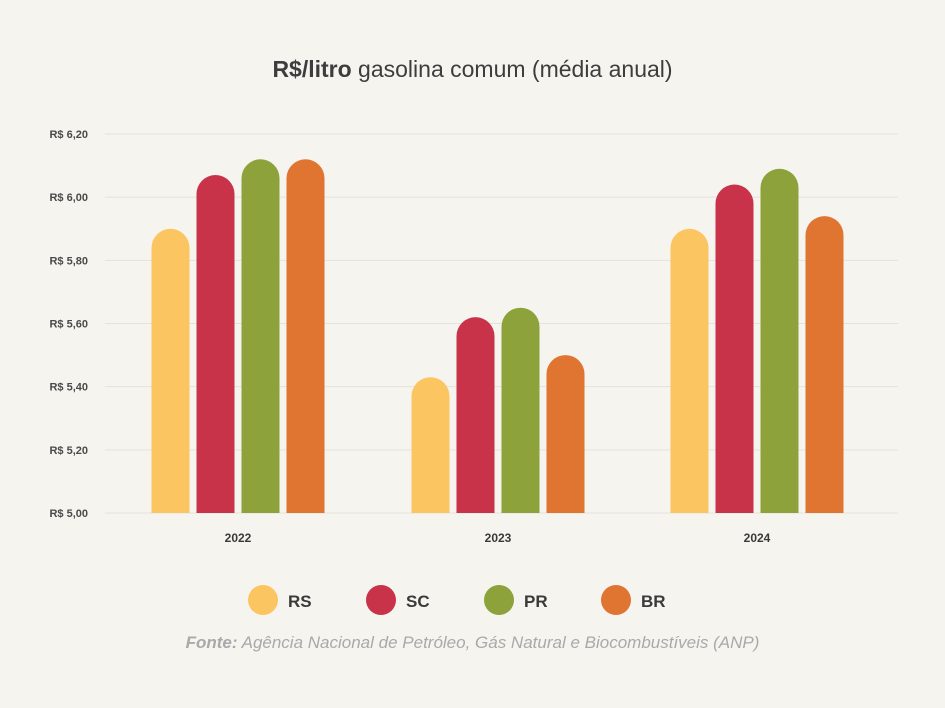  What do you see at coordinates (536, 601) in the screenshot?
I see `legend-label-pr: PR` at bounding box center [536, 601].